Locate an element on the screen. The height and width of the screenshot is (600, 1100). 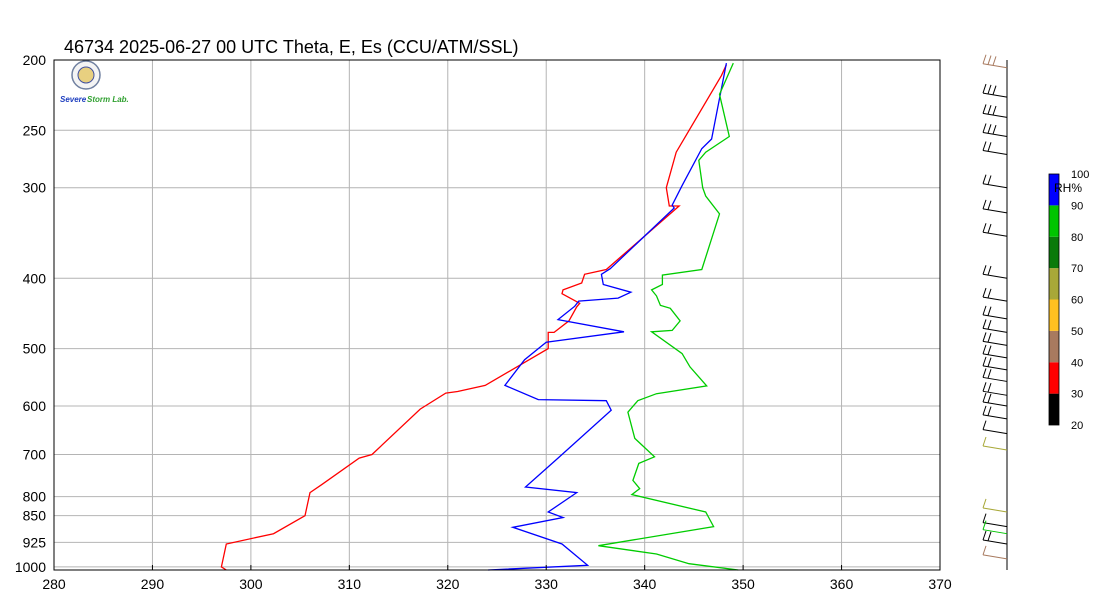
x-tick-label: 370 is located at coordinates (940, 584).